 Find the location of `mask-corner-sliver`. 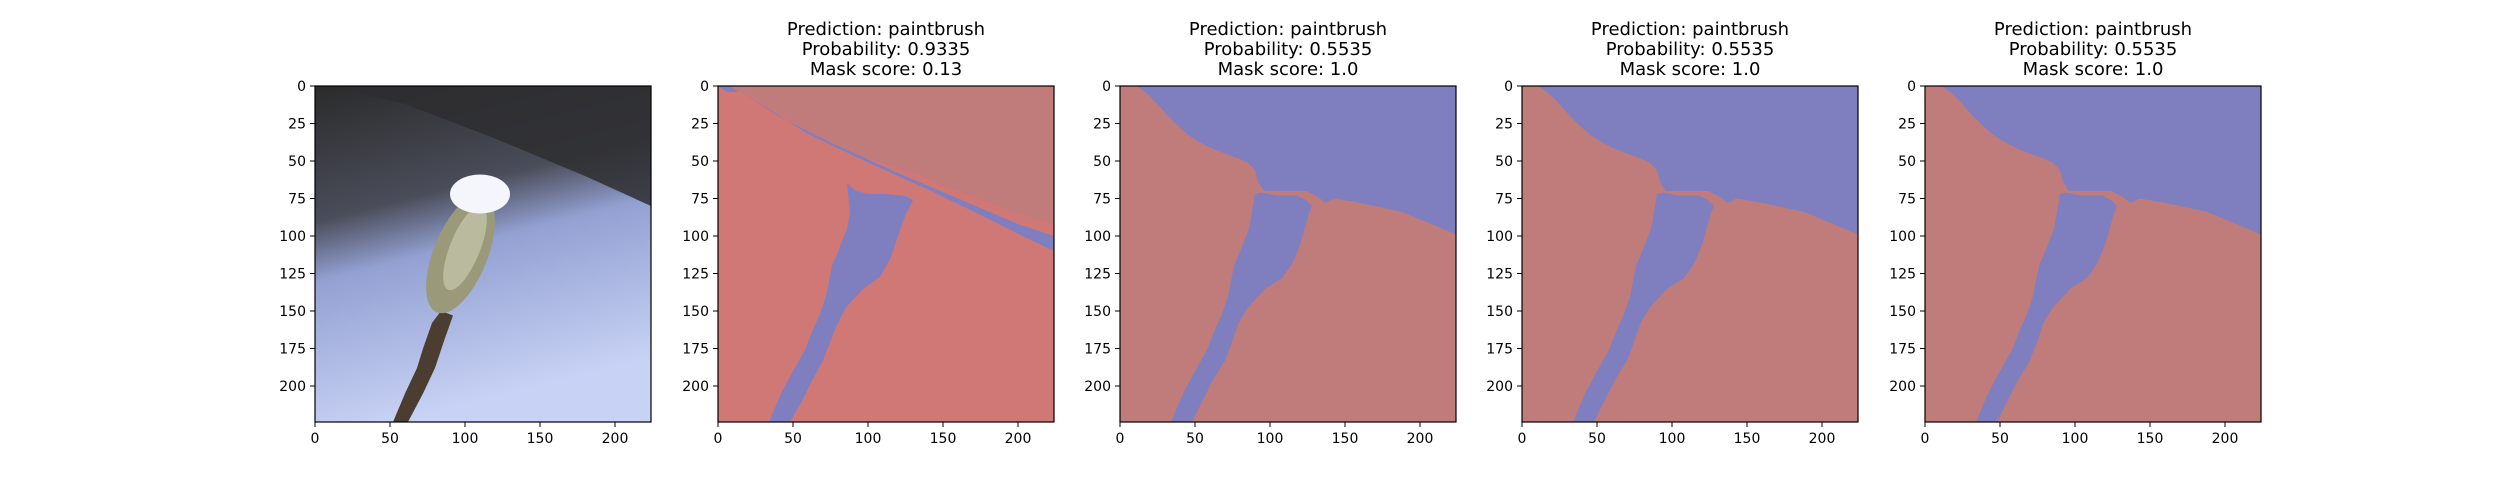

mask-corner-sliver is located at coordinates (728, 89).